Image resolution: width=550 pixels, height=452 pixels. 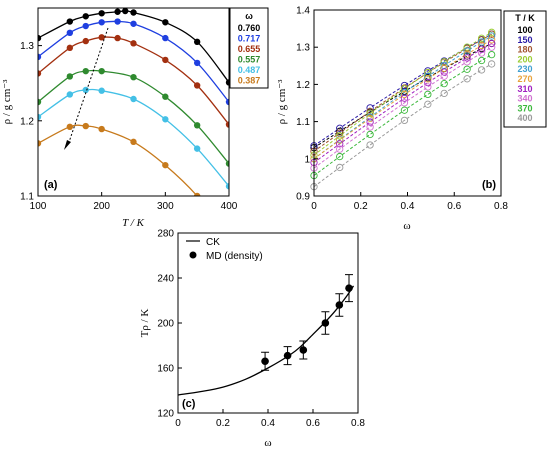 I want to click on legend-entry-340: 340, so click(x=524, y=99).